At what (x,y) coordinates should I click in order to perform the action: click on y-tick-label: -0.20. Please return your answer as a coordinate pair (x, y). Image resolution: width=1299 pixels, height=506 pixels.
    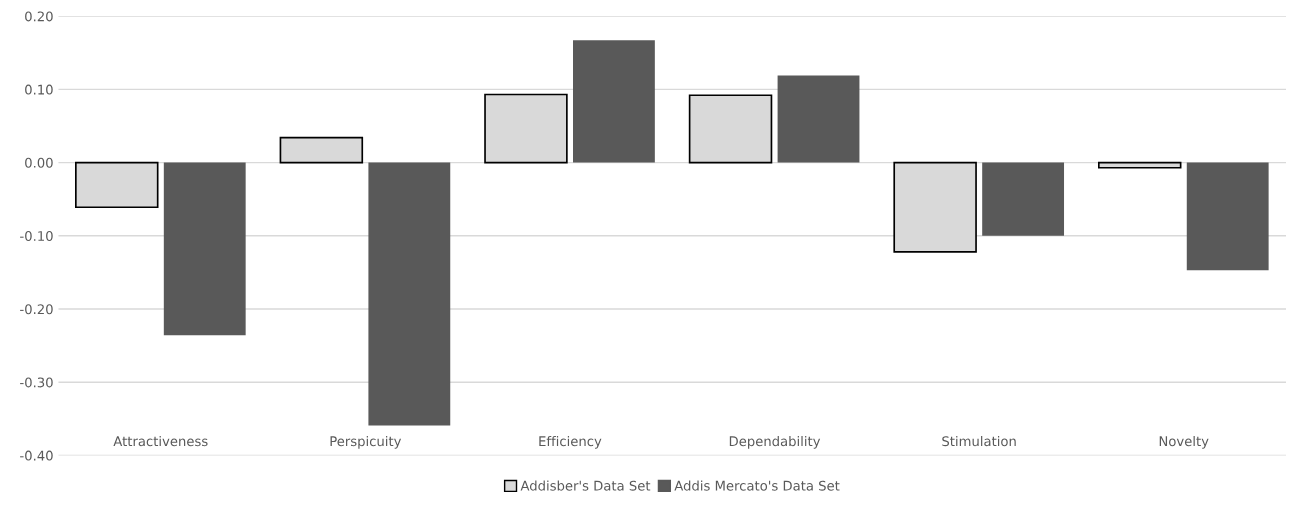
    Looking at the image, I should click on (36, 309).